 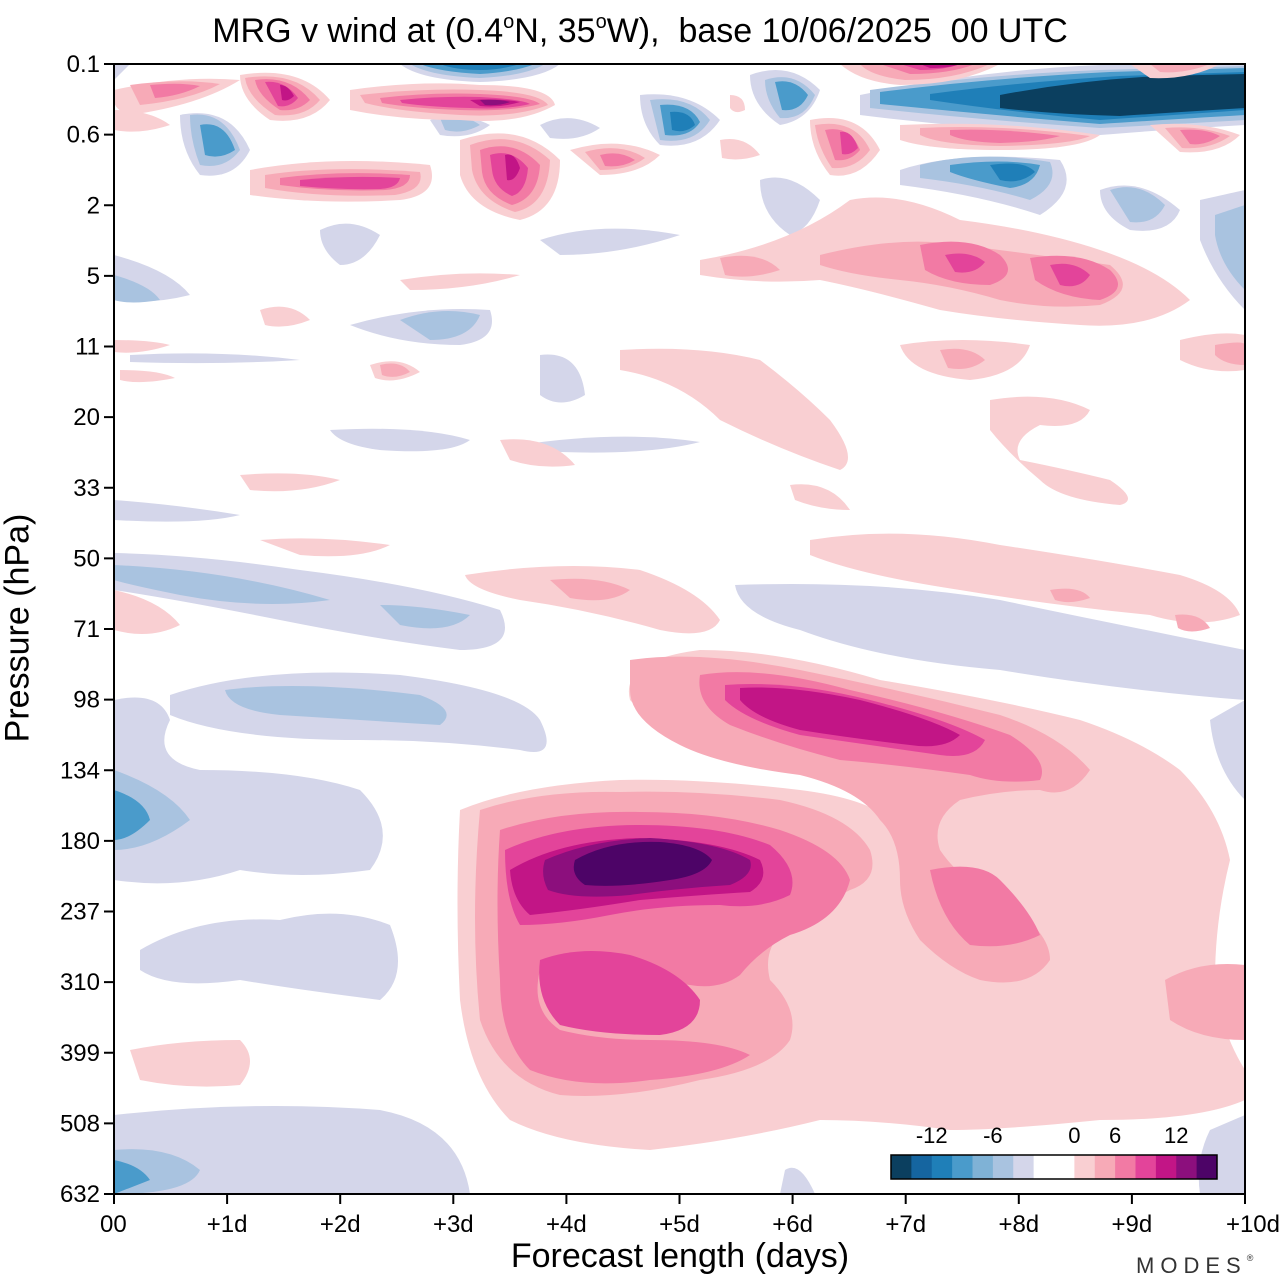 I want to click on y-tick-label: 237, so click(x=80, y=912).